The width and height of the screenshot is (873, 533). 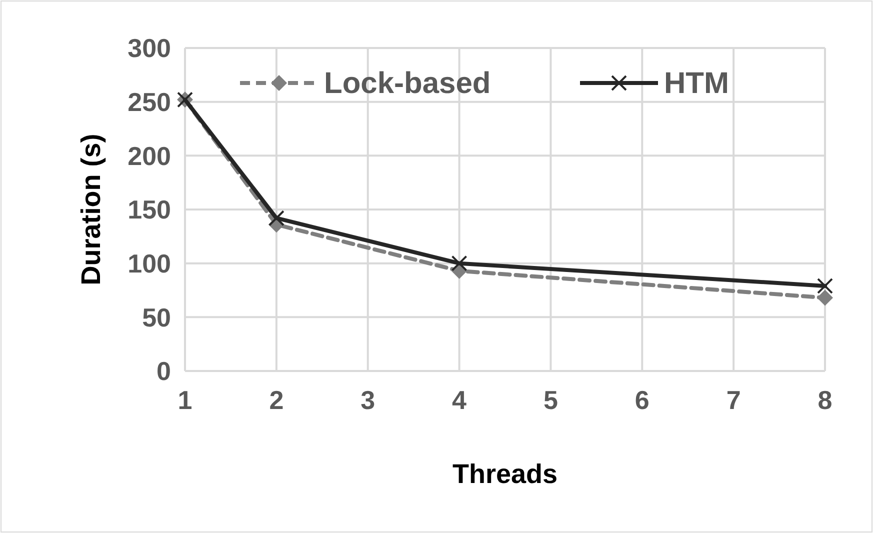 What do you see at coordinates (460, 400) in the screenshot?
I see `x-tick-label: 4` at bounding box center [460, 400].